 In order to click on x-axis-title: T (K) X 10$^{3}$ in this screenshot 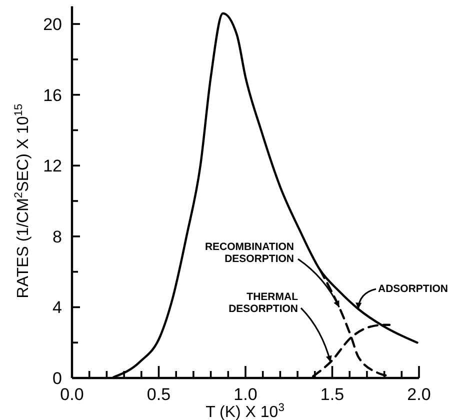, I will do `click(245, 411)`.